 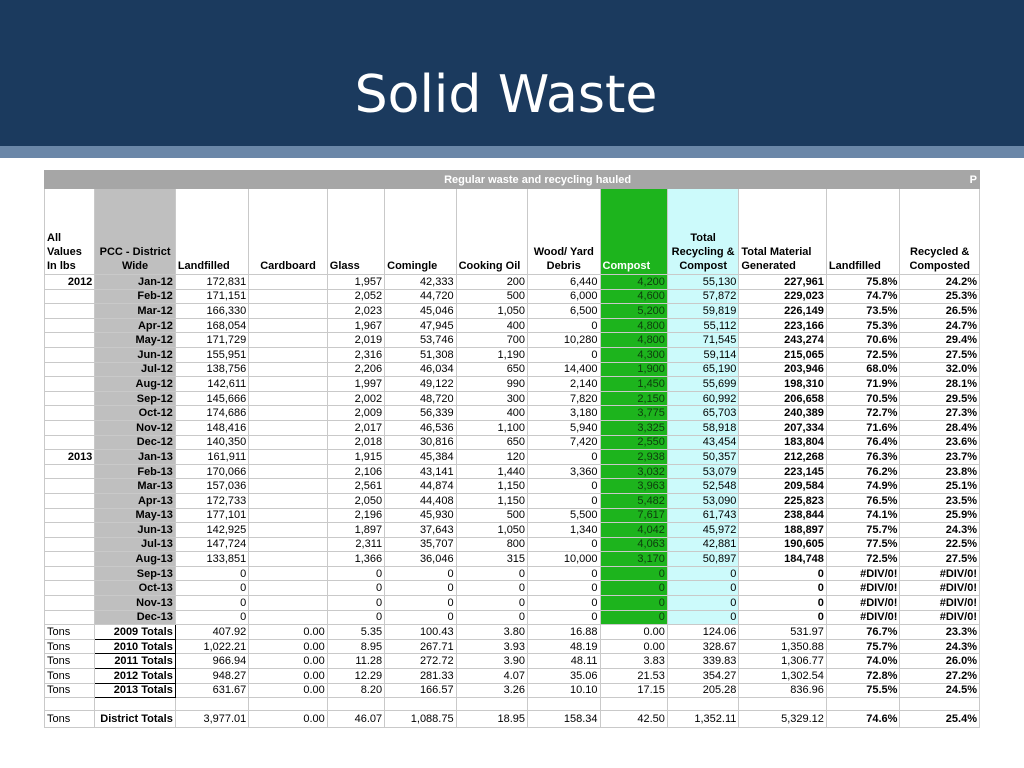 I want to click on table-cell: 215,065, so click(x=782, y=354).